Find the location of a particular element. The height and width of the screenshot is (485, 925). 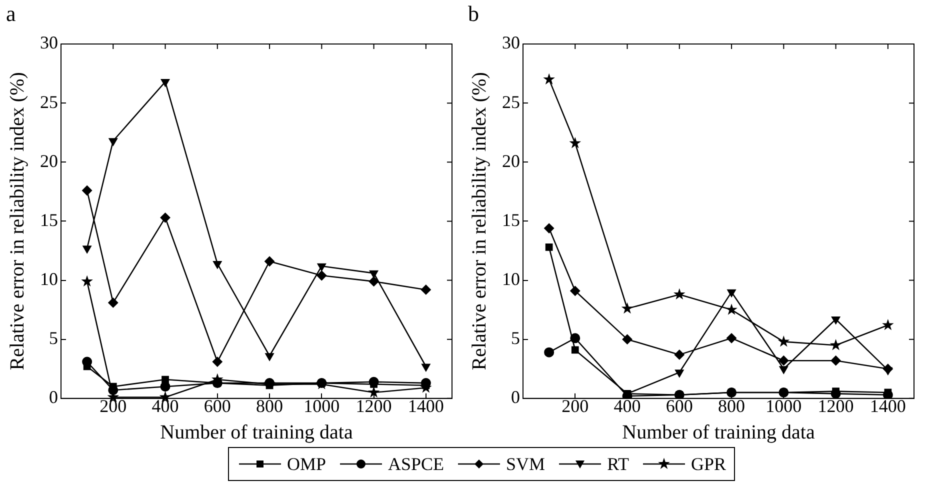

legend-label: SVM is located at coordinates (526, 464).